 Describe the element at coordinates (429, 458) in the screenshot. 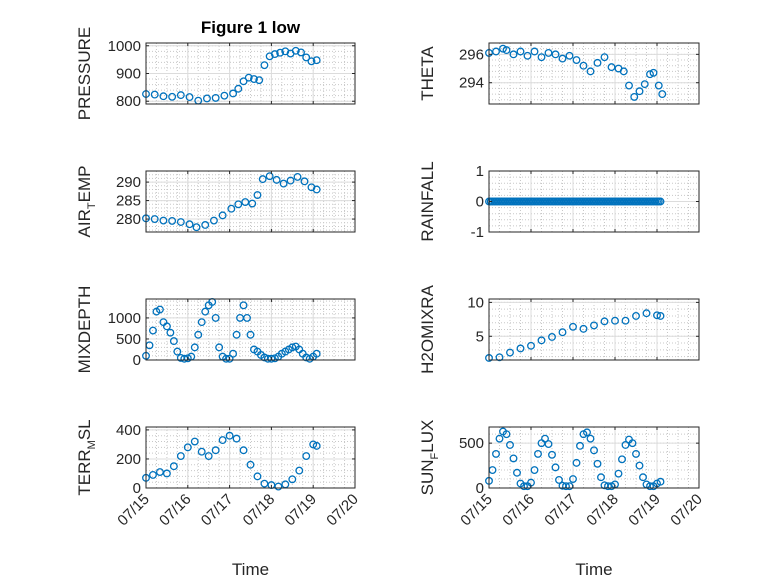

I see `y-axis-label: SUNFLUX` at that location.